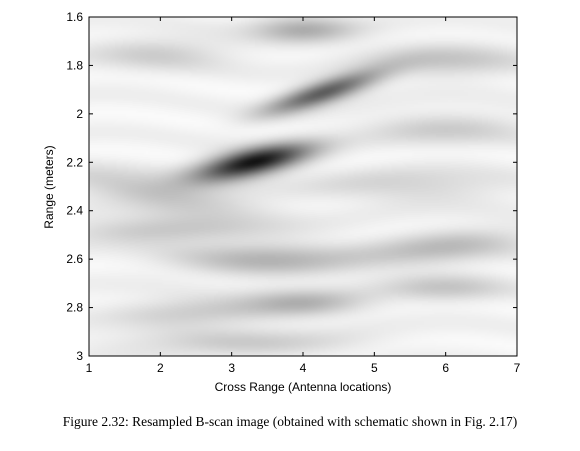 The height and width of the screenshot is (451, 580). What do you see at coordinates (303, 368) in the screenshot?
I see `x-tick-label: 4` at bounding box center [303, 368].